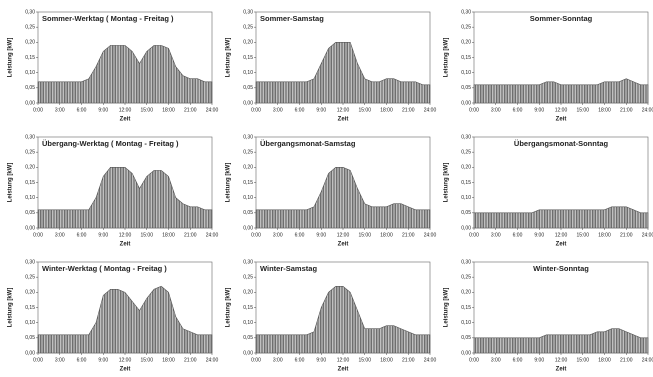  I want to click on chart-title: Winter-Werktag ( Montag - Freitag ), so click(104, 268).